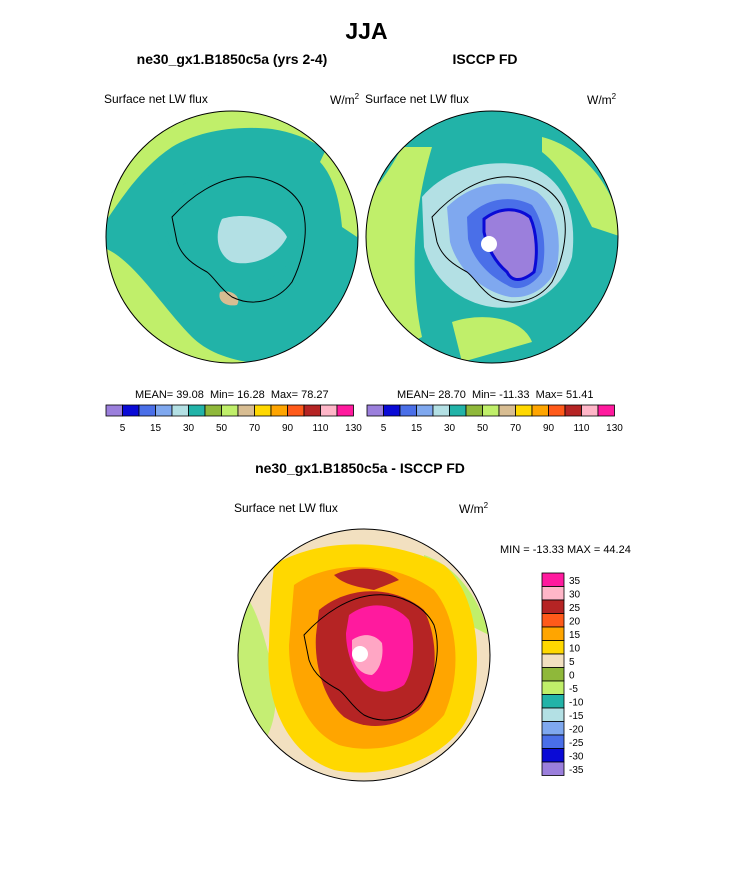 Image resolution: width=733 pixels, height=882 pixels. What do you see at coordinates (575, 648) in the screenshot?
I see `panel3-colorbar-tick-label: 10` at bounding box center [575, 648].